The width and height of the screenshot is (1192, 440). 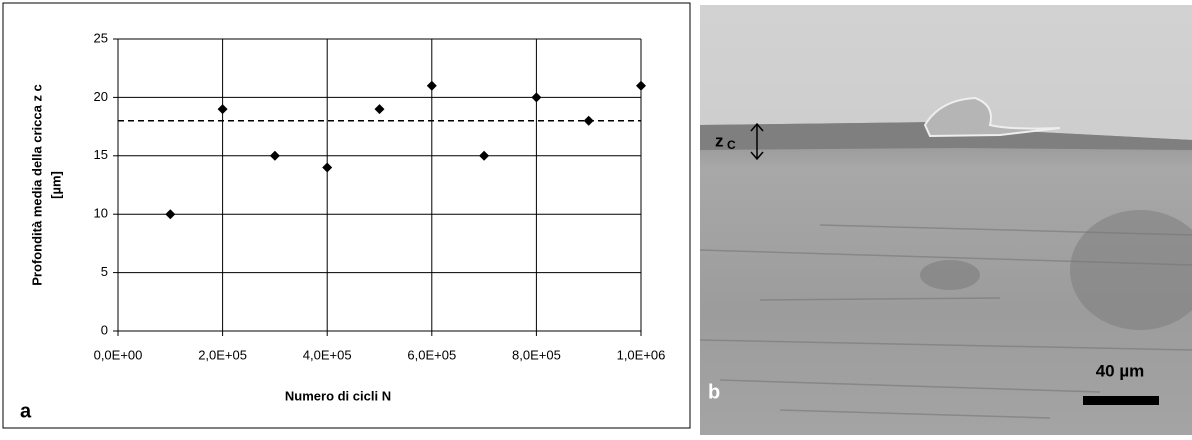 What do you see at coordinates (36, 185) in the screenshot?
I see `y-axis-label: Profondità media della cricca z c` at bounding box center [36, 185].